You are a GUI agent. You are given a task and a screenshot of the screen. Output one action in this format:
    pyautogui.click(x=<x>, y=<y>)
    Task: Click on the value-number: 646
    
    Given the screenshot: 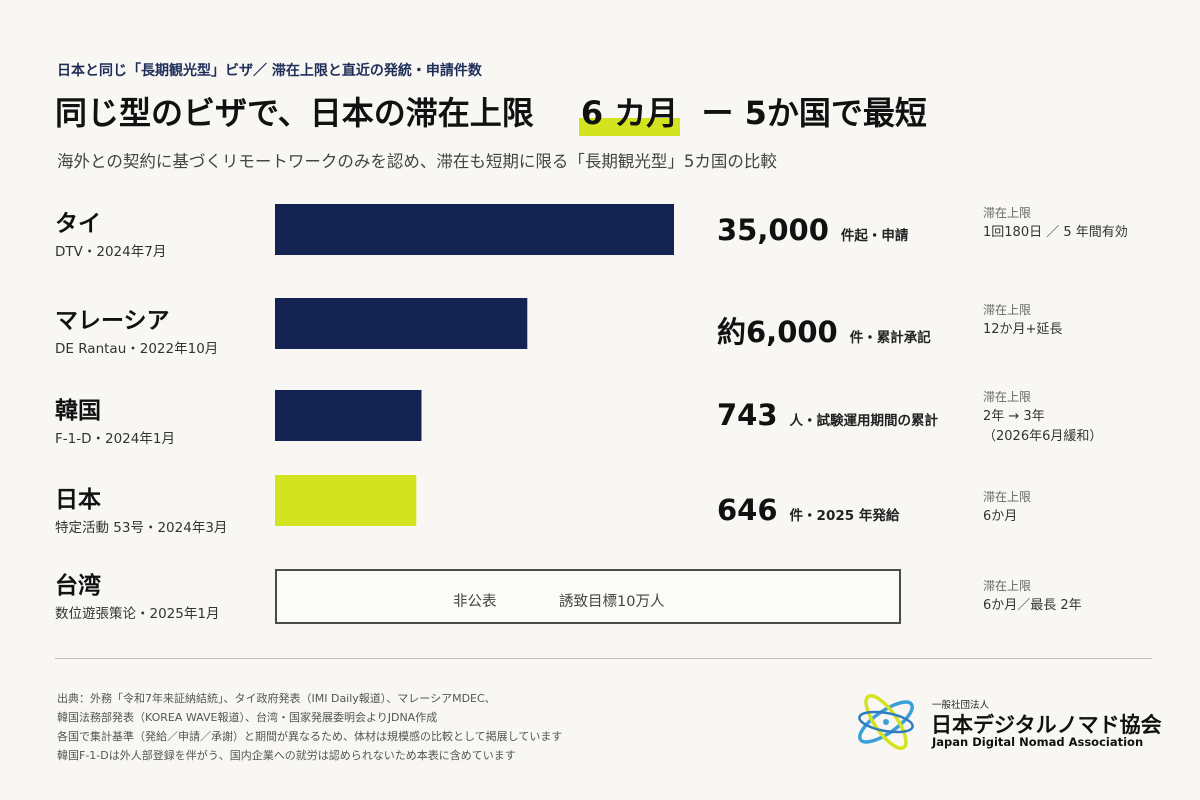 What is the action you would take?
    pyautogui.click(x=747, y=510)
    